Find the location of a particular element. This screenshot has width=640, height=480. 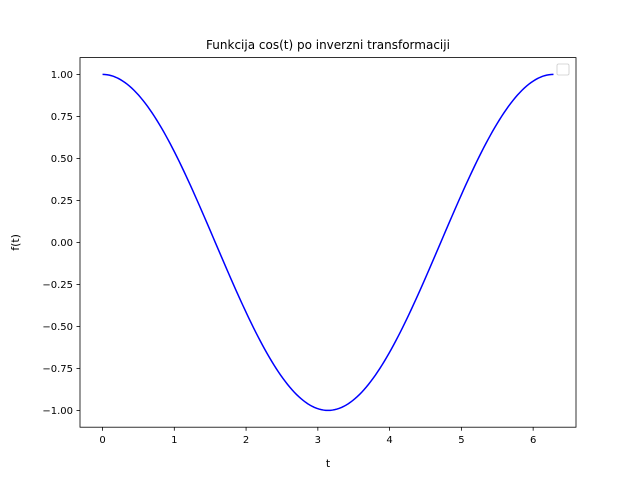

y-tick-label: −0.75 is located at coordinates (57, 369).